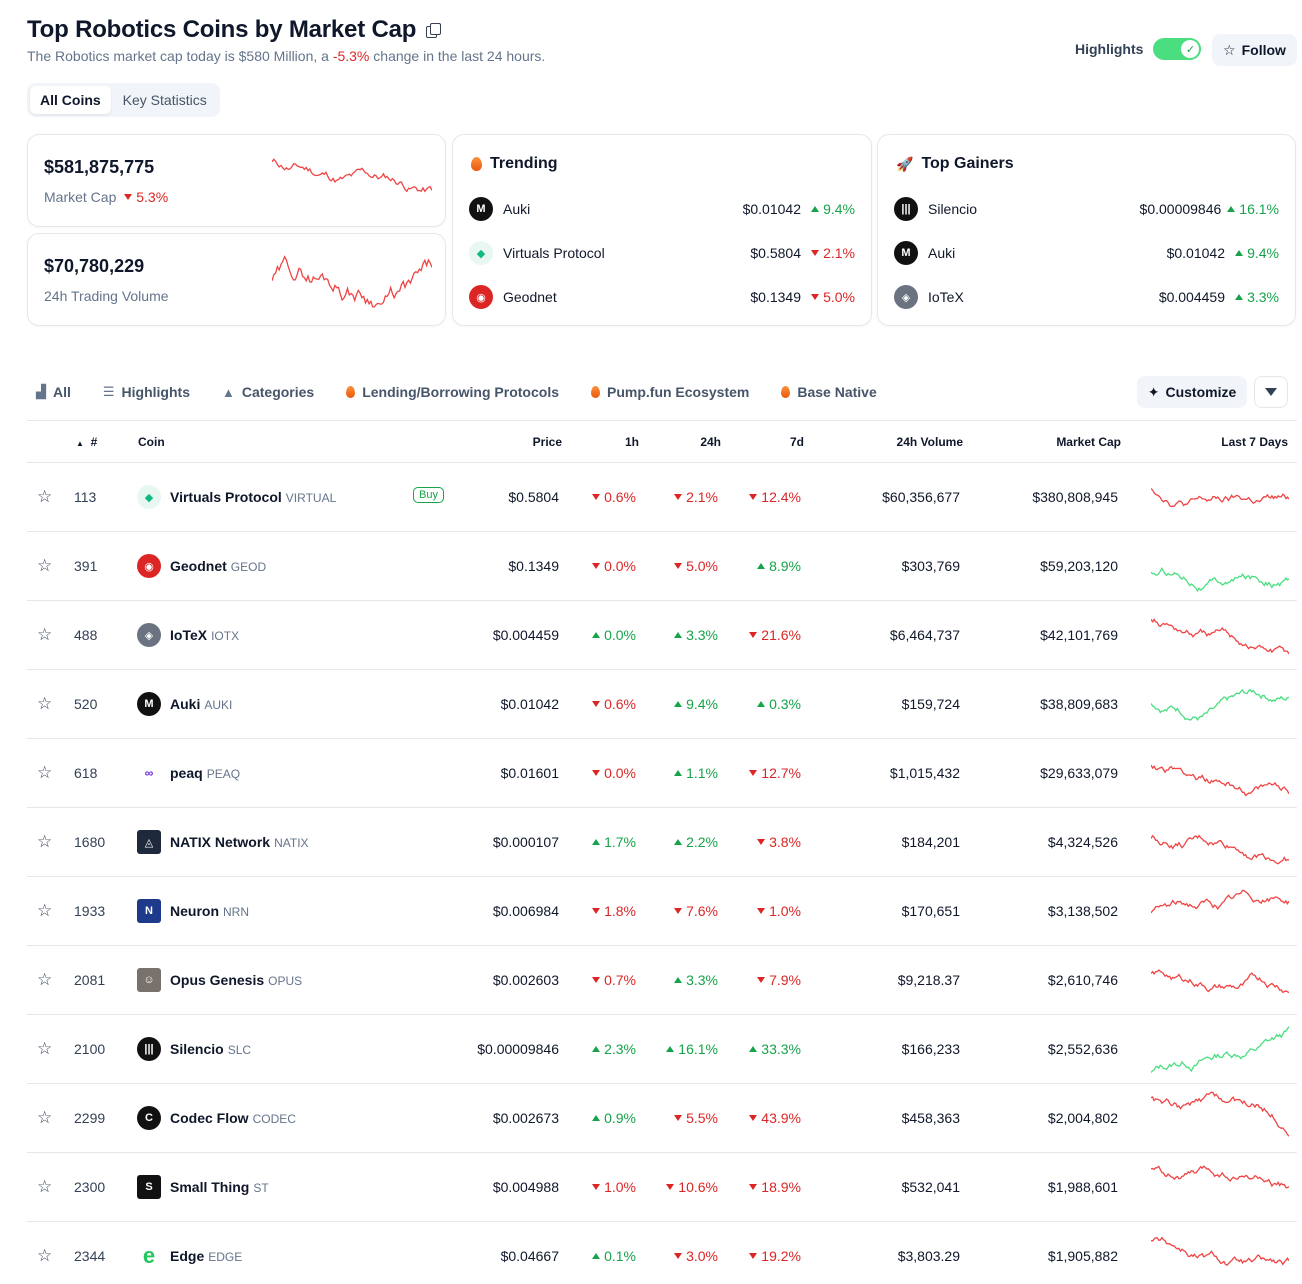  What do you see at coordinates (518, 1049) in the screenshot?
I see `coin-price: $0.00009846` at bounding box center [518, 1049].